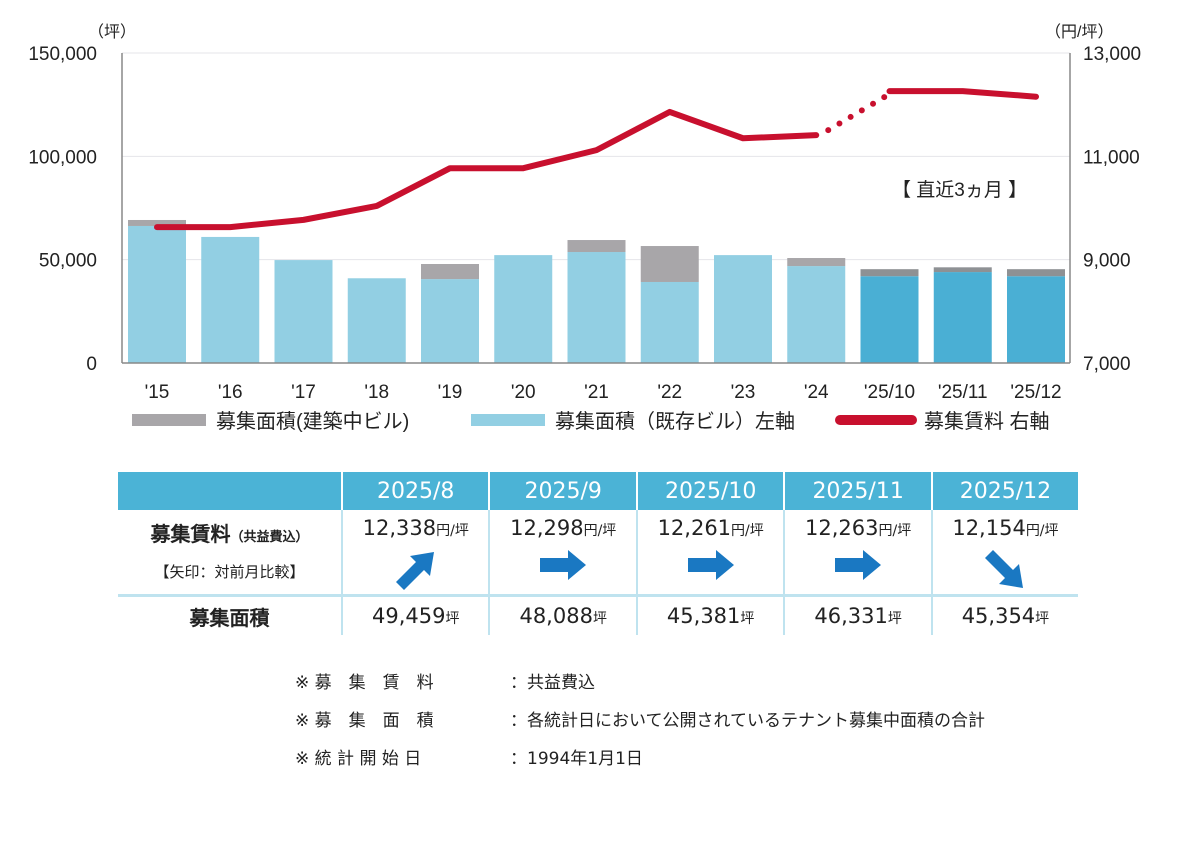 This screenshot has height=850, width=1200. What do you see at coordinates (851, 616) in the screenshot?
I see `area-value: 46,331` at bounding box center [851, 616].